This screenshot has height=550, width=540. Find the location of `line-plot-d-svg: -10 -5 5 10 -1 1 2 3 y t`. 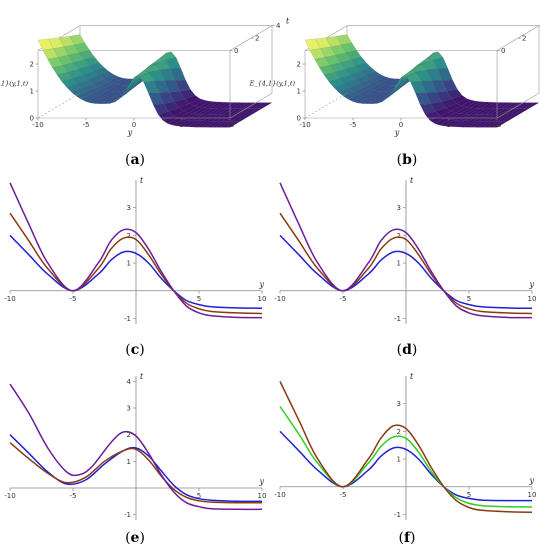

line-plot-d-svg: -10 -5 5 10 -1 1 2 3 y t is located at coordinates (405, 250).